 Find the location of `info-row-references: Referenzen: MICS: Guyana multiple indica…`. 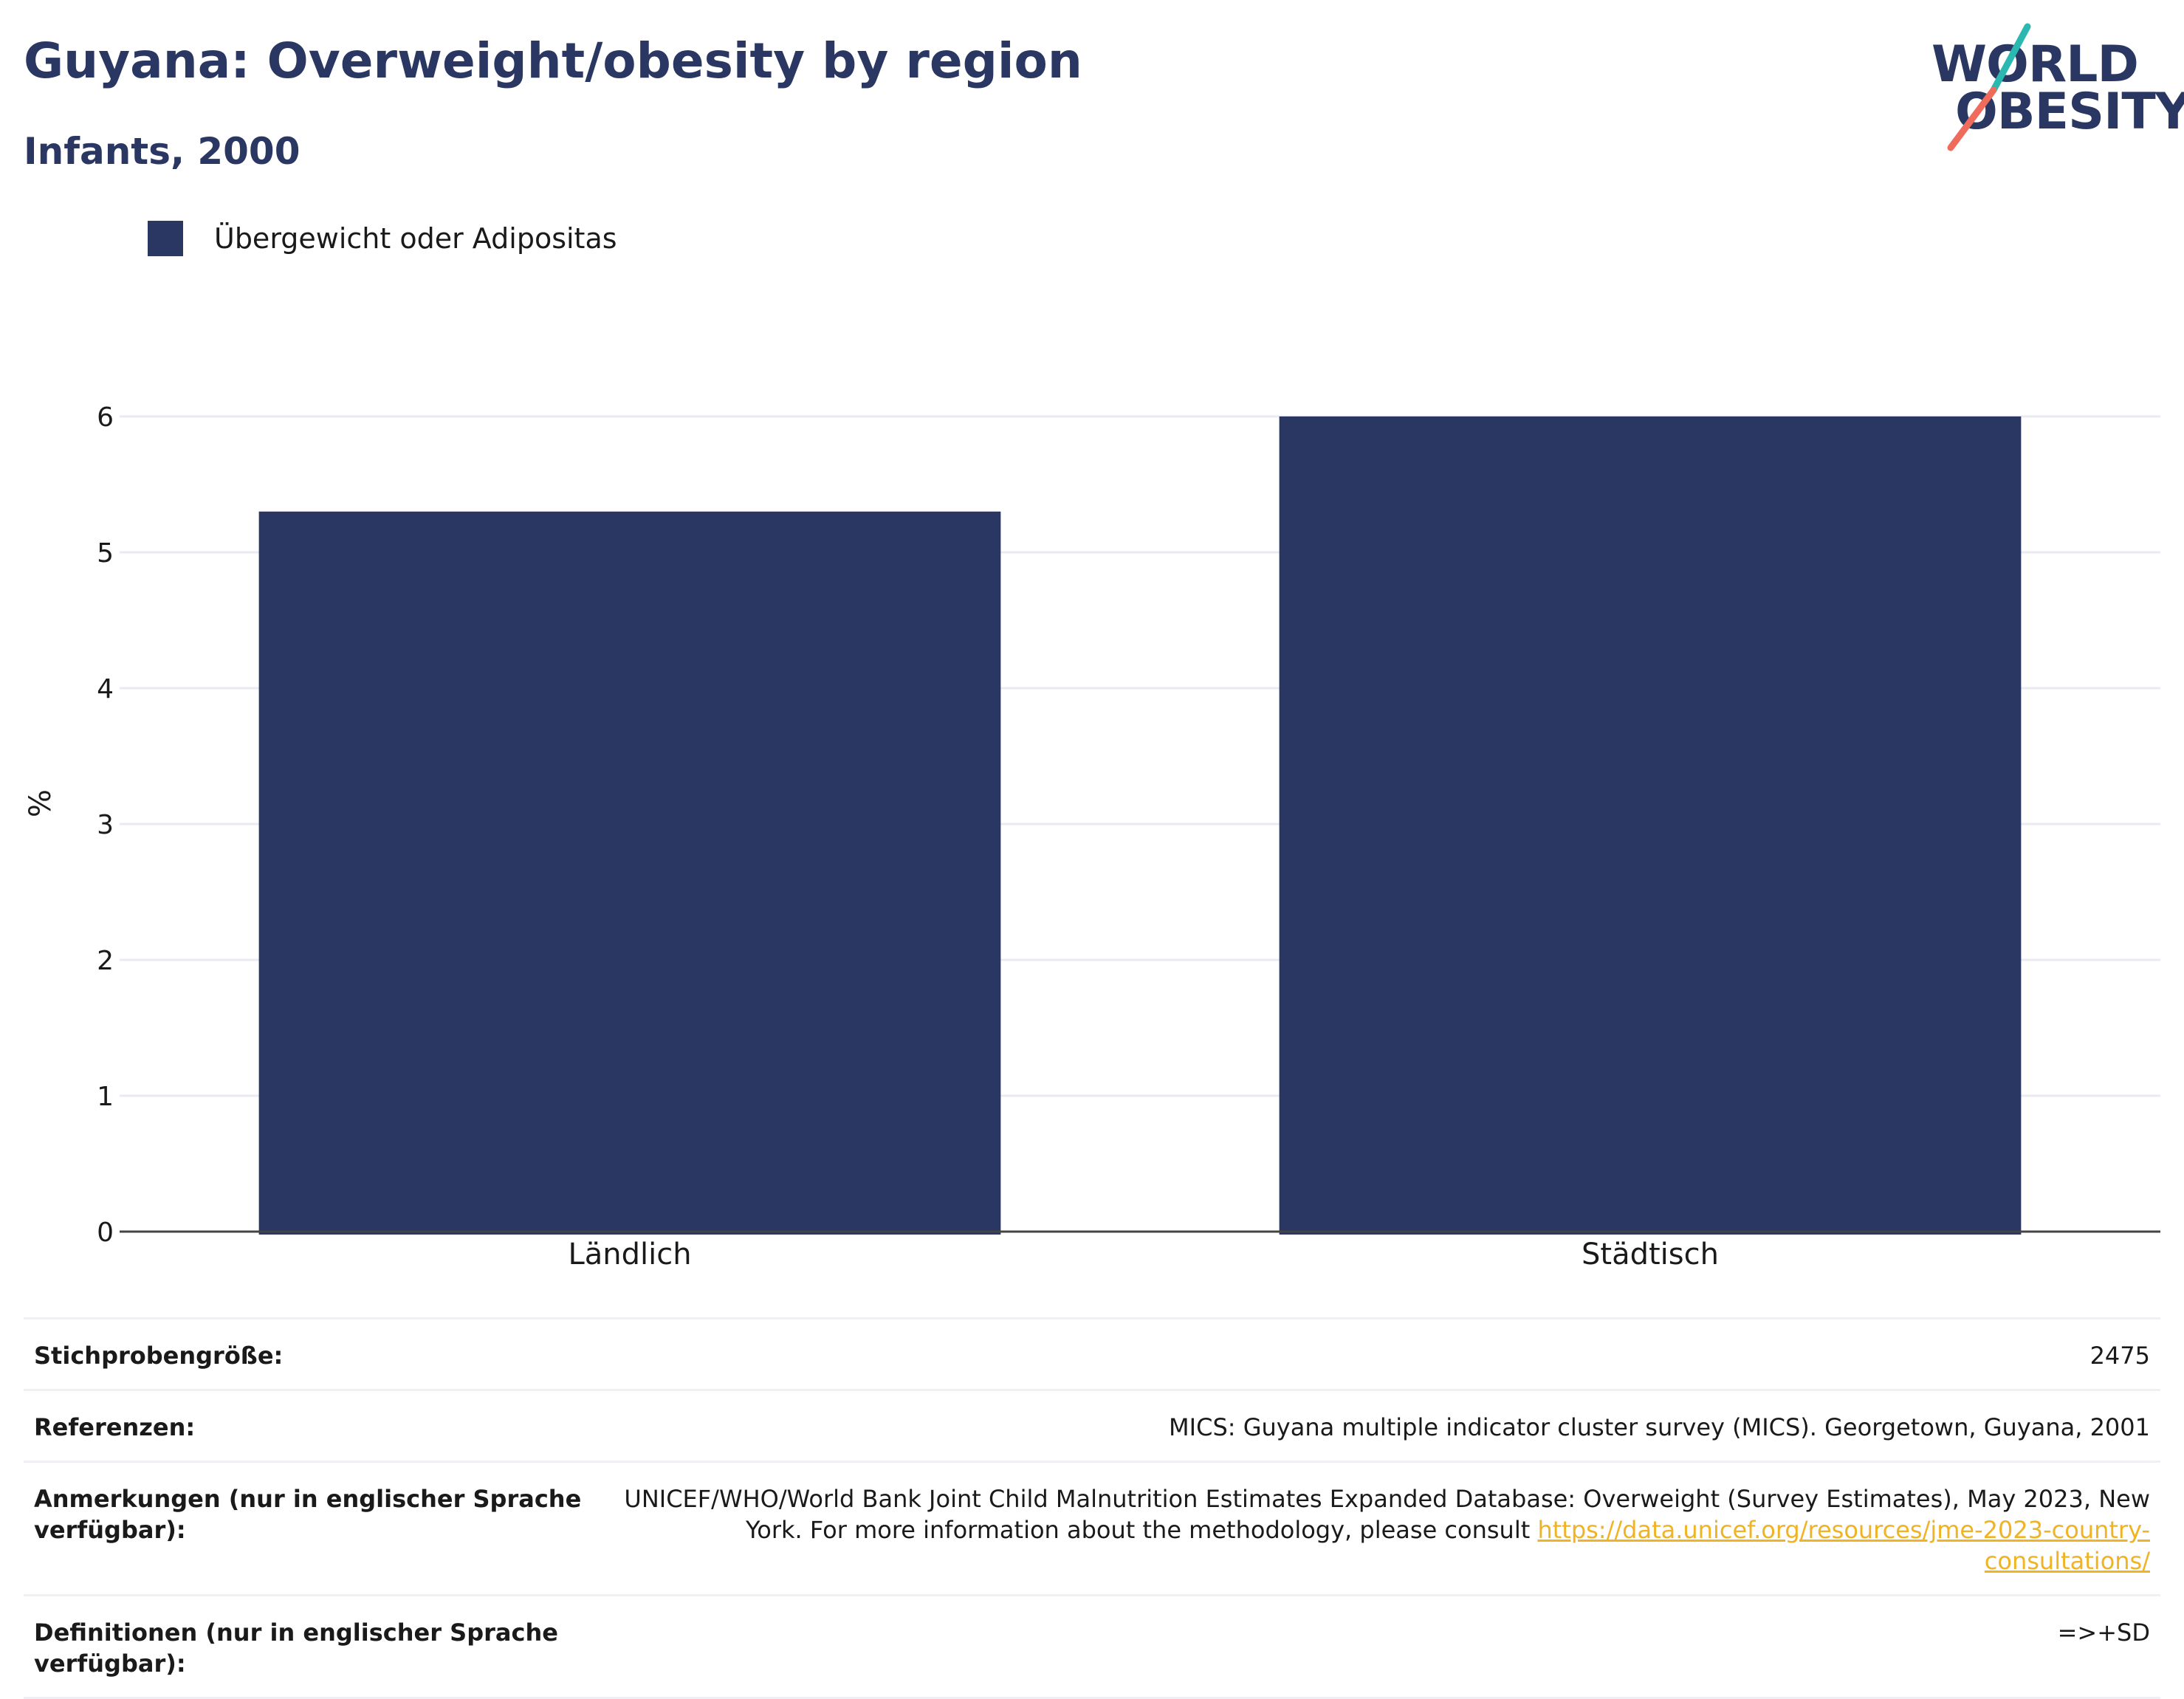

info-row-references: Referenzen: MICS: Guyana multiple indica… is located at coordinates (1092, 1427).